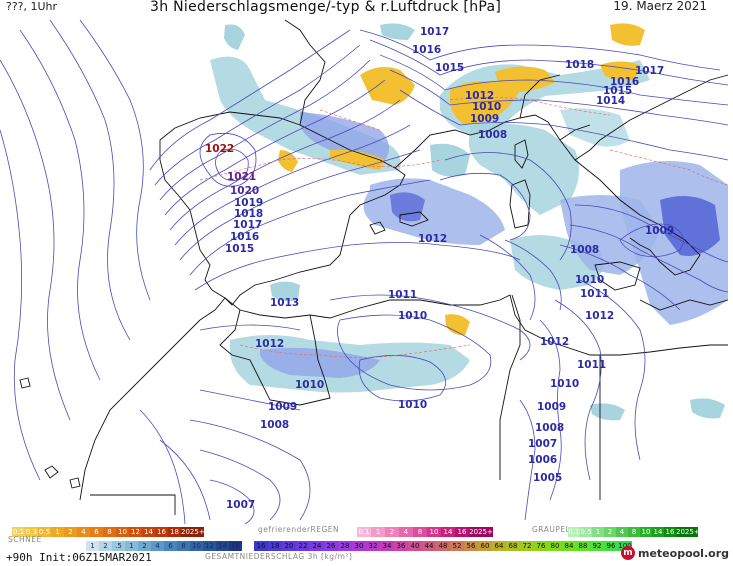 The image size is (733, 566). Describe the element at coordinates (284, 303) in the screenshot. I see `isobar-label: 1013` at that location.